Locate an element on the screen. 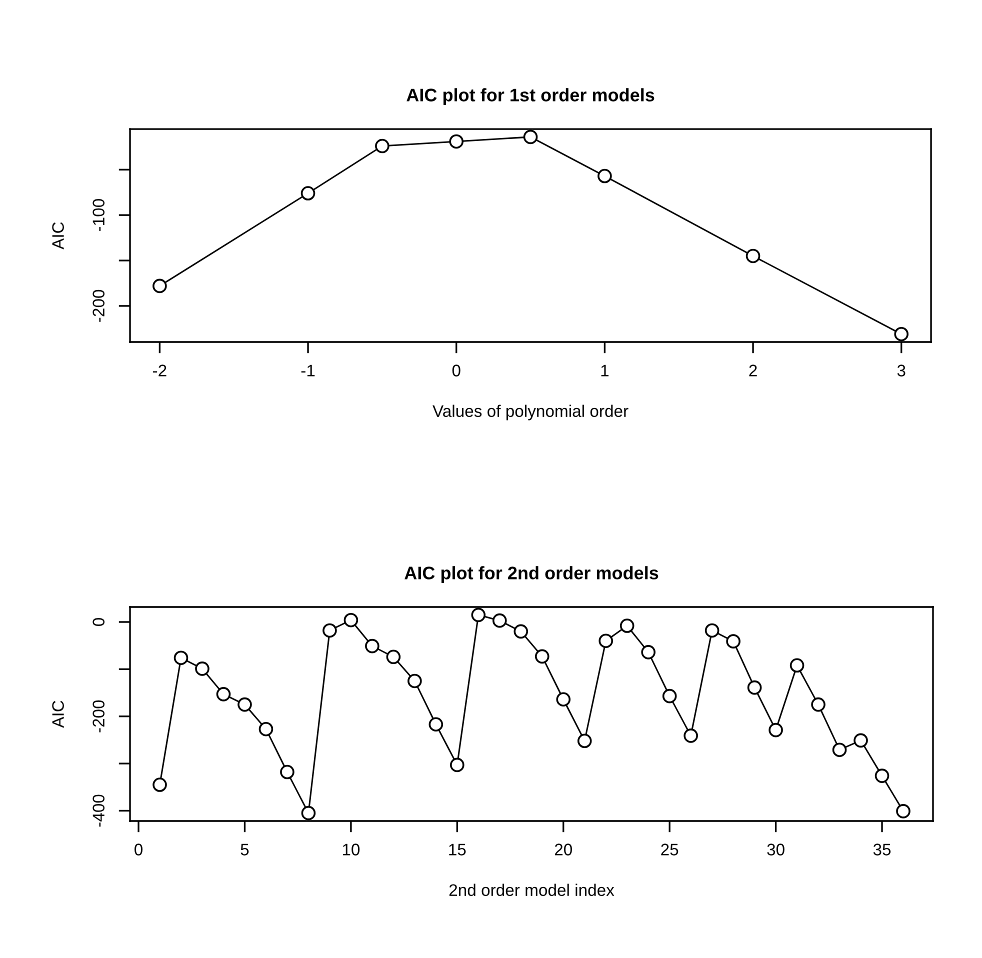 The image size is (982, 958). chart-title: AIC plot for 1st order models is located at coordinates (530, 97).